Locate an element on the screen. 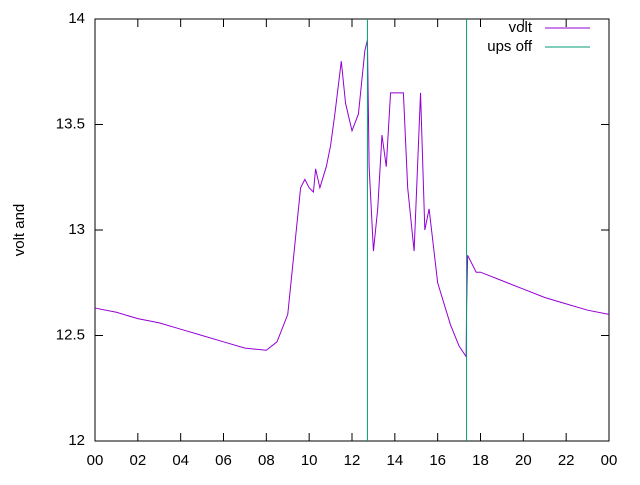  legend-label: ups off is located at coordinates (510, 46).